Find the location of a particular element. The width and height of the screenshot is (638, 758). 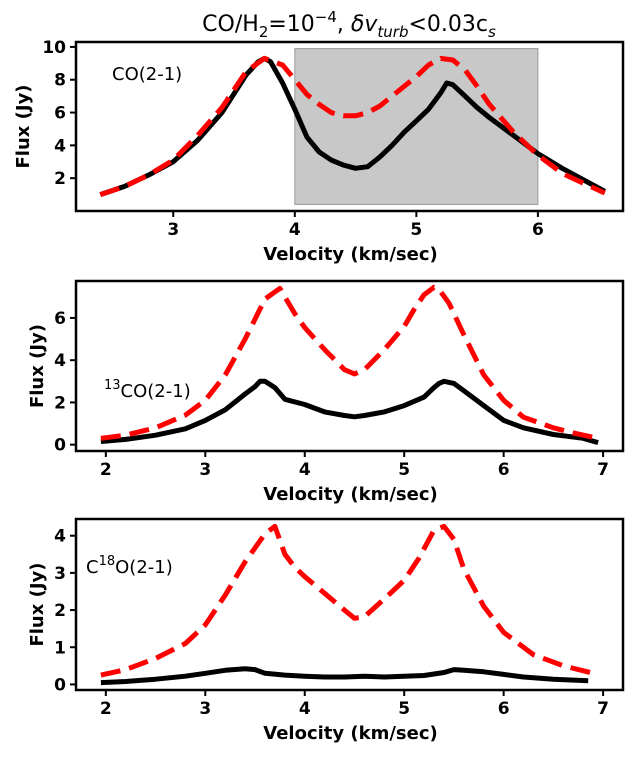

title-part: s is located at coordinates (492, 32).